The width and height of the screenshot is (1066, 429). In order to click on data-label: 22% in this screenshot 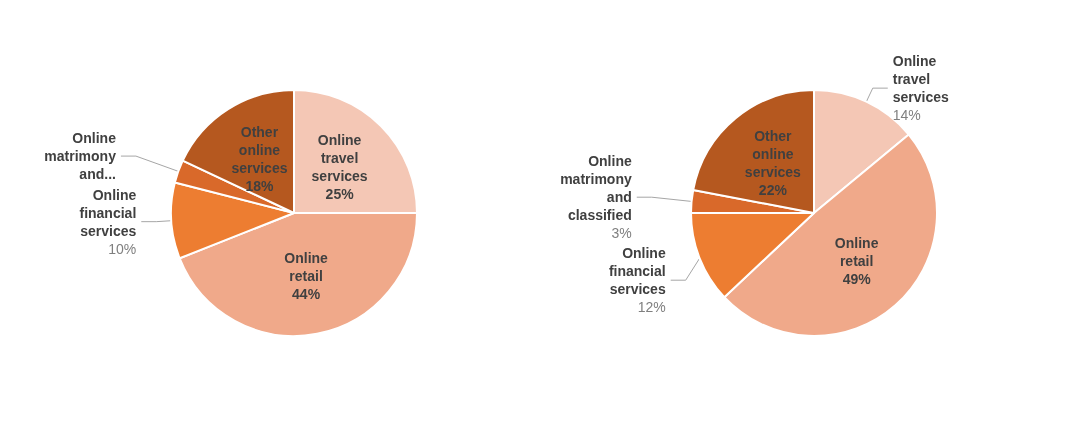, I will do `click(773, 190)`.